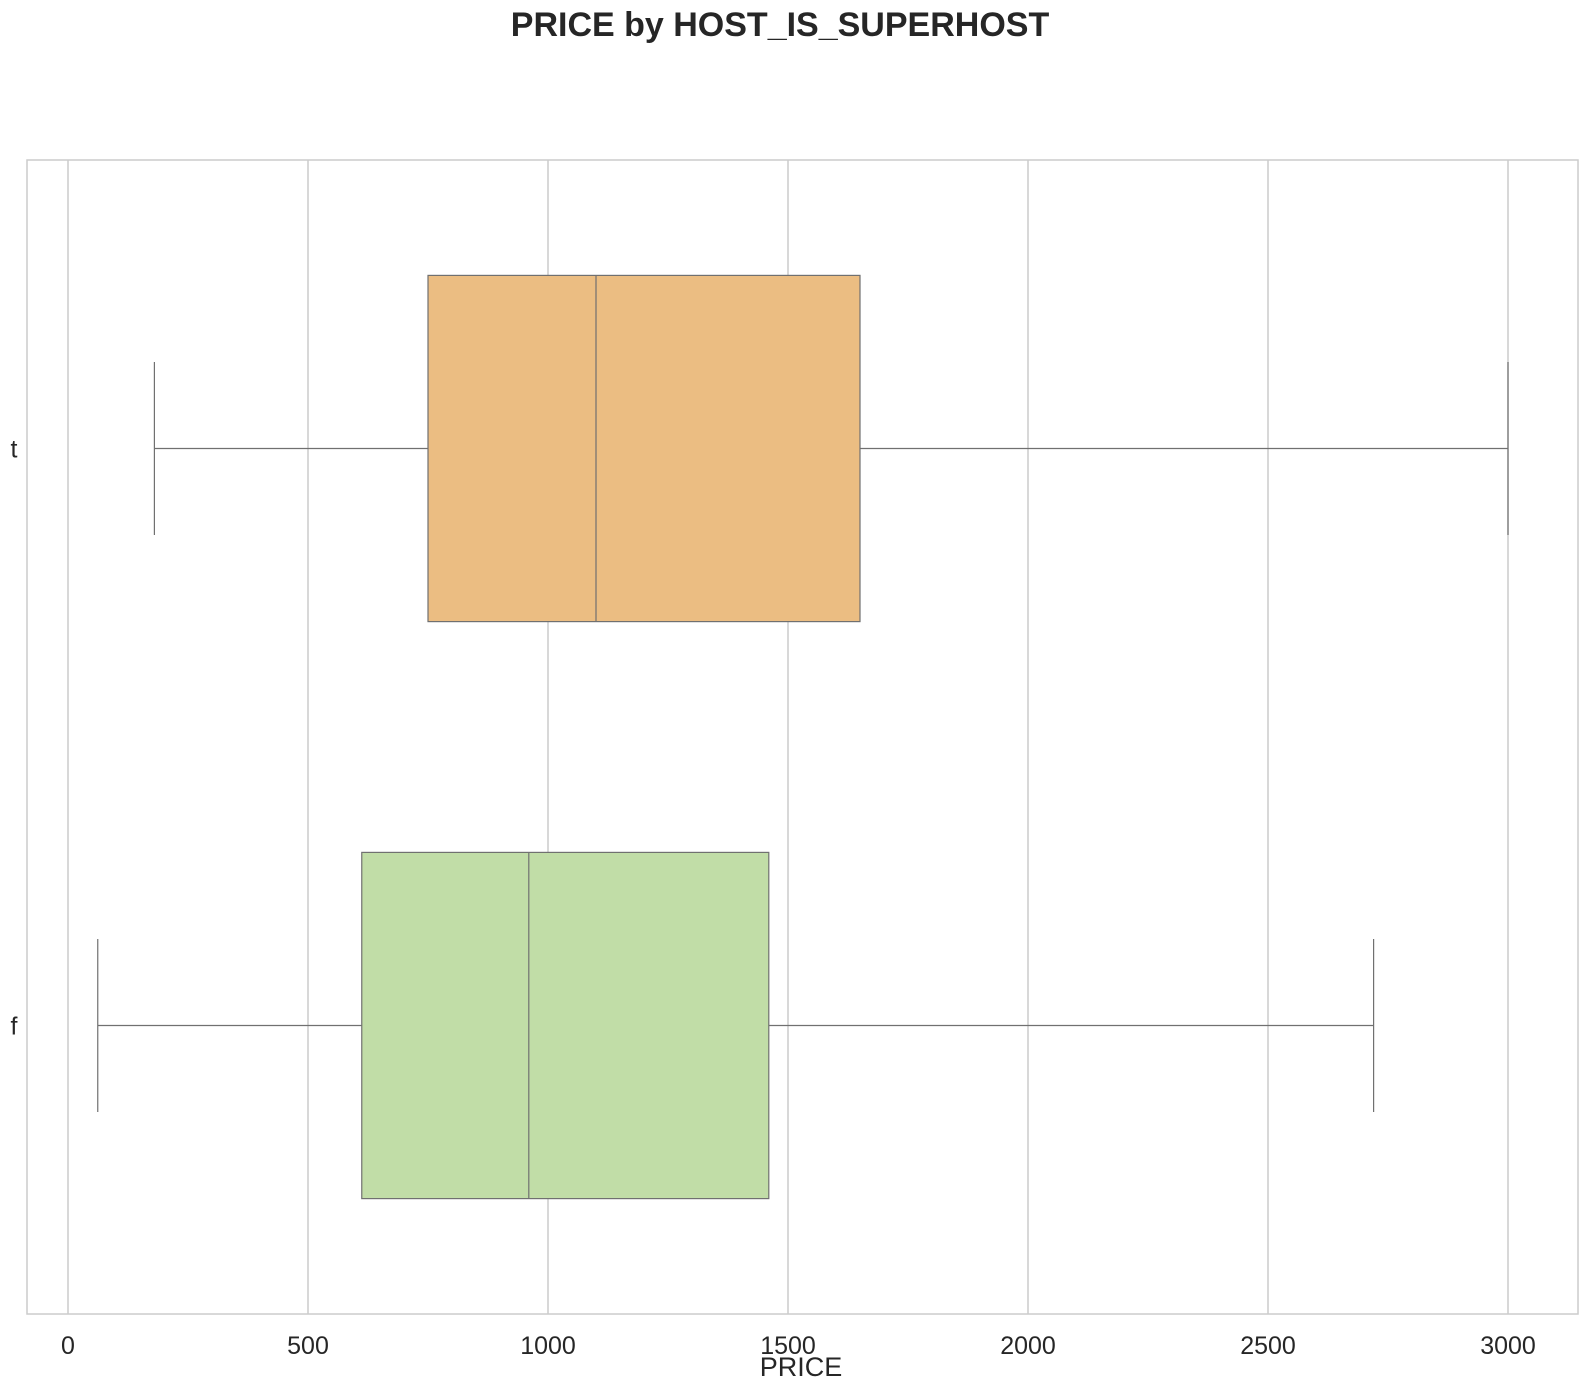 This screenshot has height=1392, width=1587. What do you see at coordinates (68, 1346) in the screenshot?
I see `x-tick-label-0: 0` at bounding box center [68, 1346].